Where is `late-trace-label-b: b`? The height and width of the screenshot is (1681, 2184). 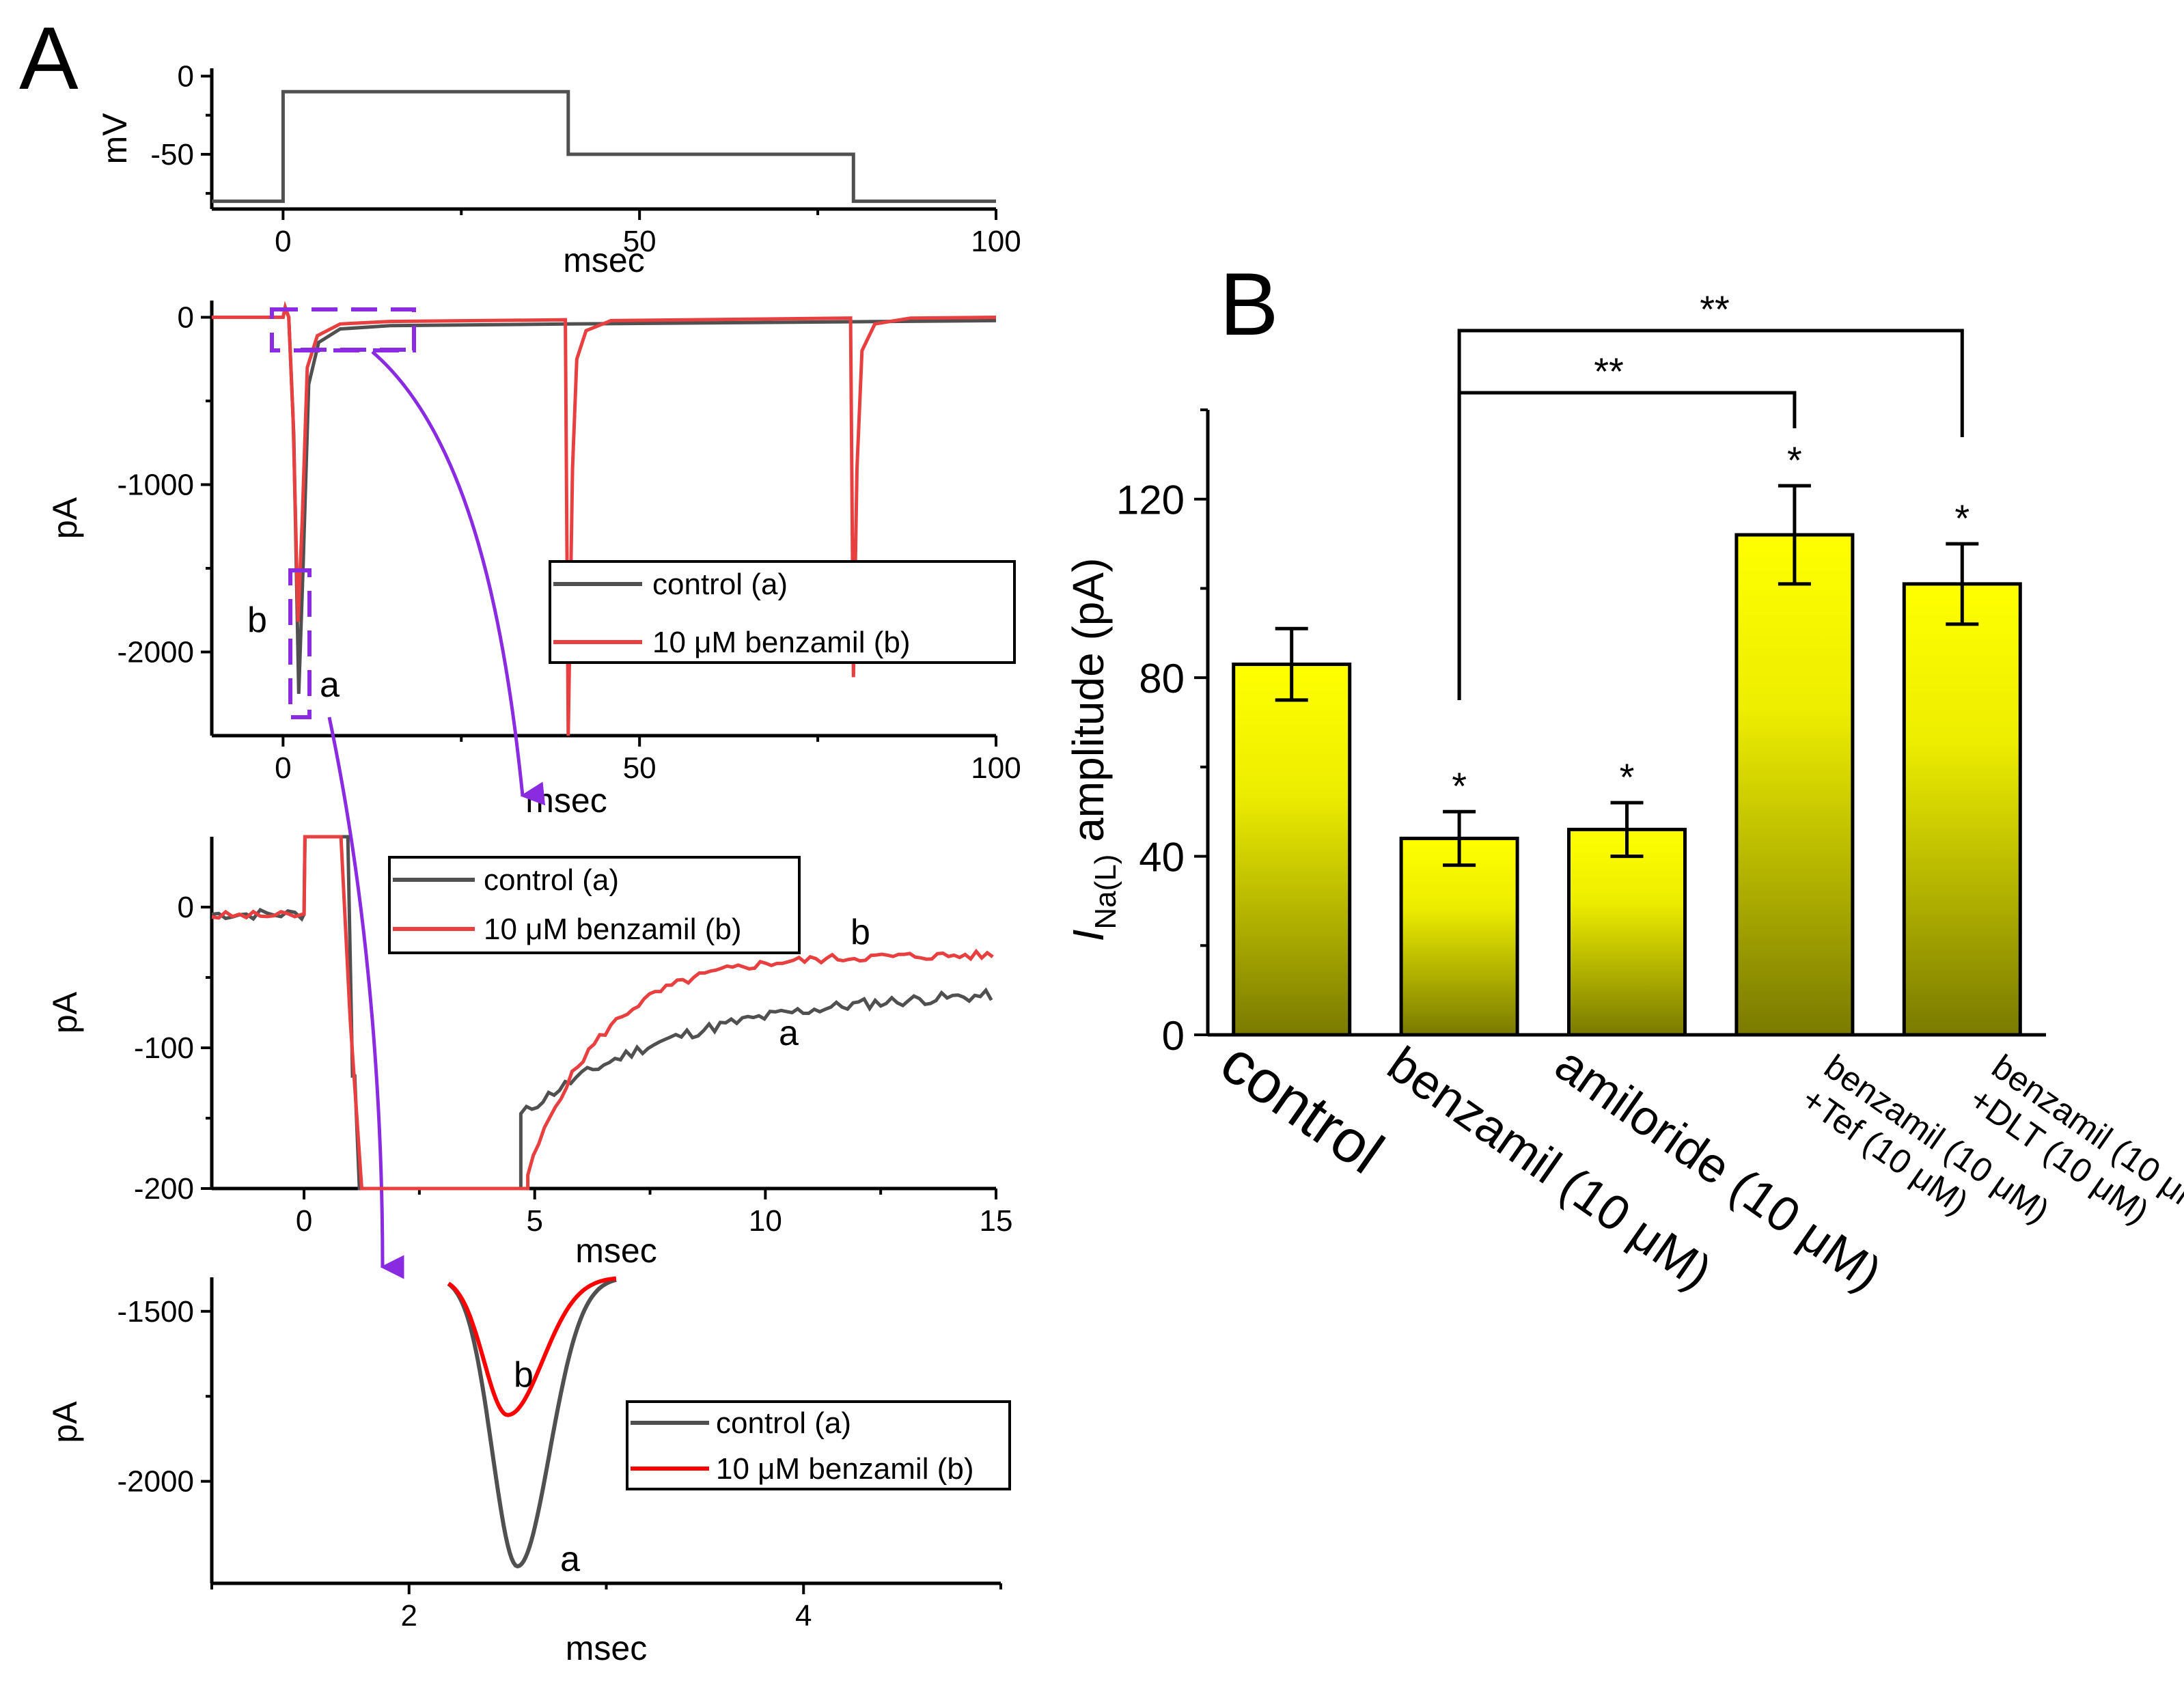 late-trace-label-b: b is located at coordinates (860, 932).